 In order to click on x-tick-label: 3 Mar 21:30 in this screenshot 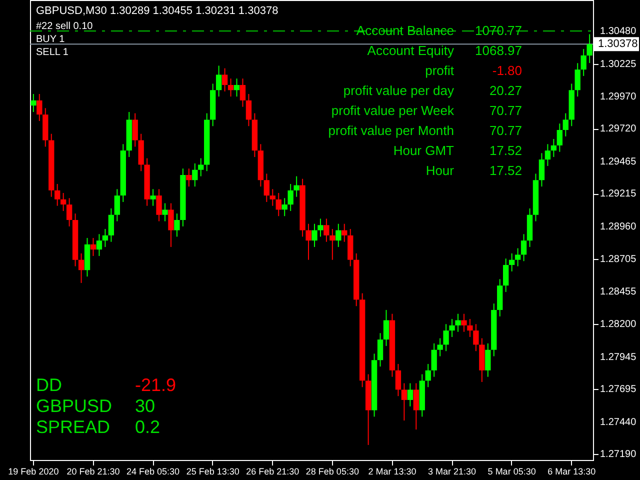, I will do `click(452, 471)`.